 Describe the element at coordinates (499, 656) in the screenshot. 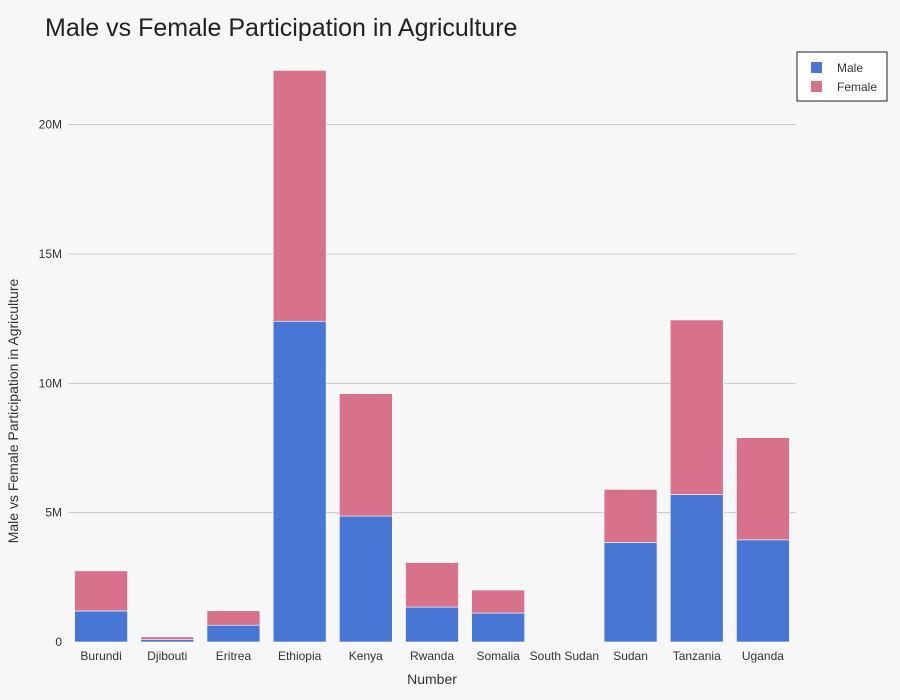

I see `x-tick-label: Somalia` at that location.